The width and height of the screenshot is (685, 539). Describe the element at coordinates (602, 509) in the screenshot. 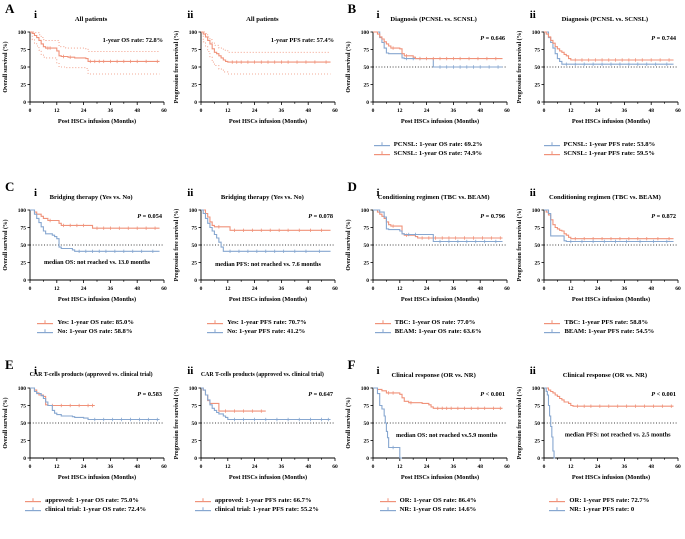

I see `legend-label: NR: 1-year PFS rate: 0` at that location.